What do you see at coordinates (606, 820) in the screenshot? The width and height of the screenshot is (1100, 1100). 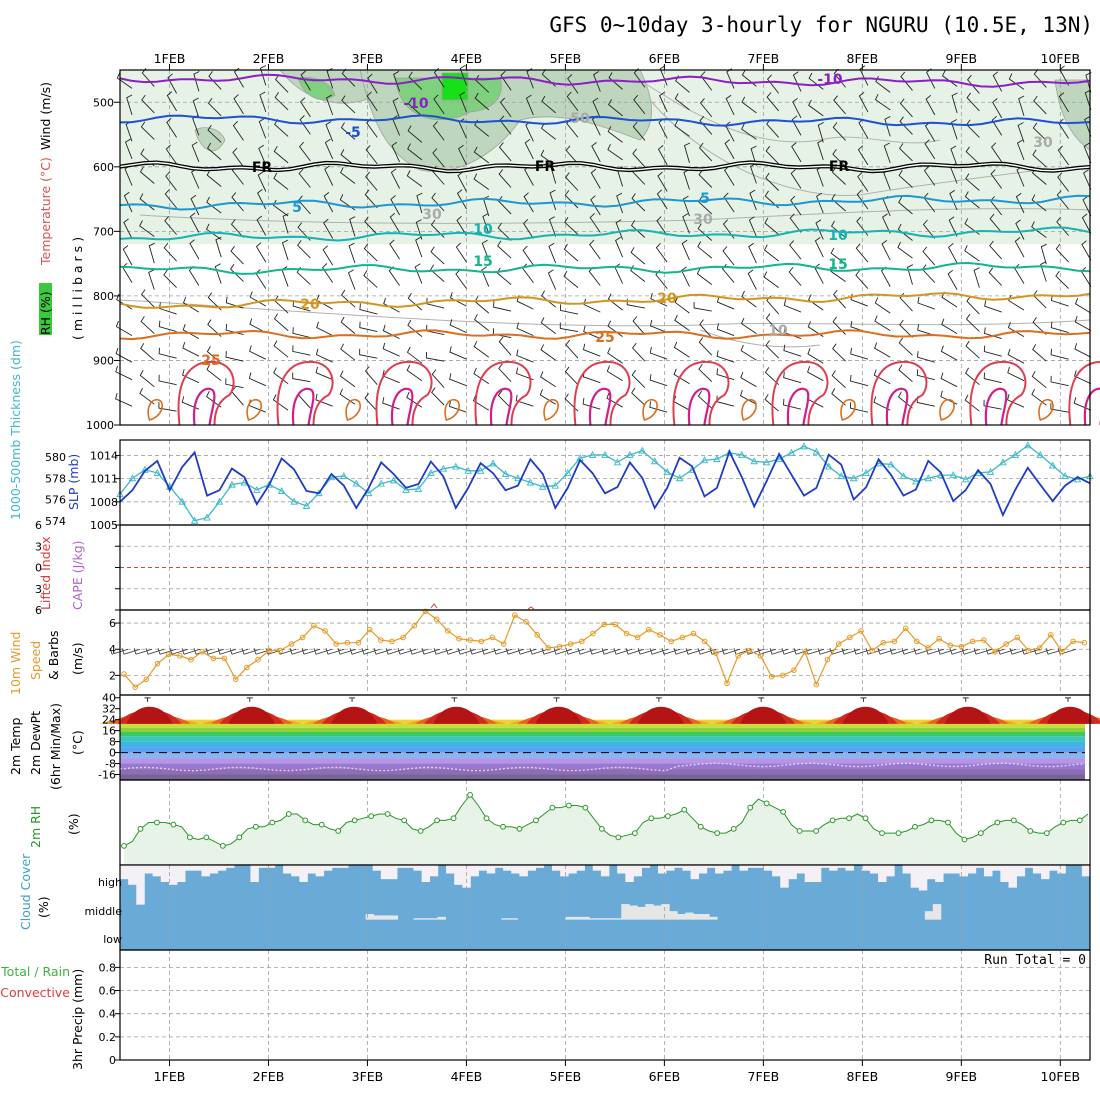 I see `rh-2m-line` at bounding box center [606, 820].